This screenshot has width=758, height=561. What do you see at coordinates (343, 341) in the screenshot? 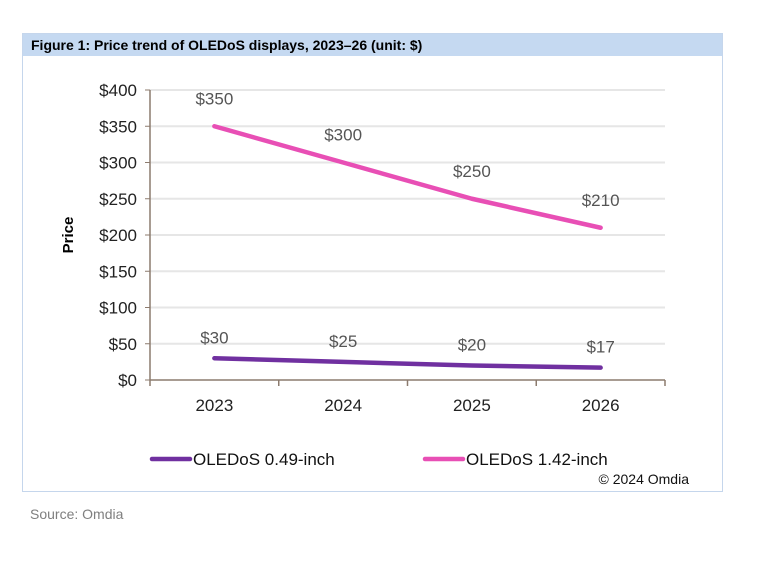
I see `data-label: $25` at bounding box center [343, 341].